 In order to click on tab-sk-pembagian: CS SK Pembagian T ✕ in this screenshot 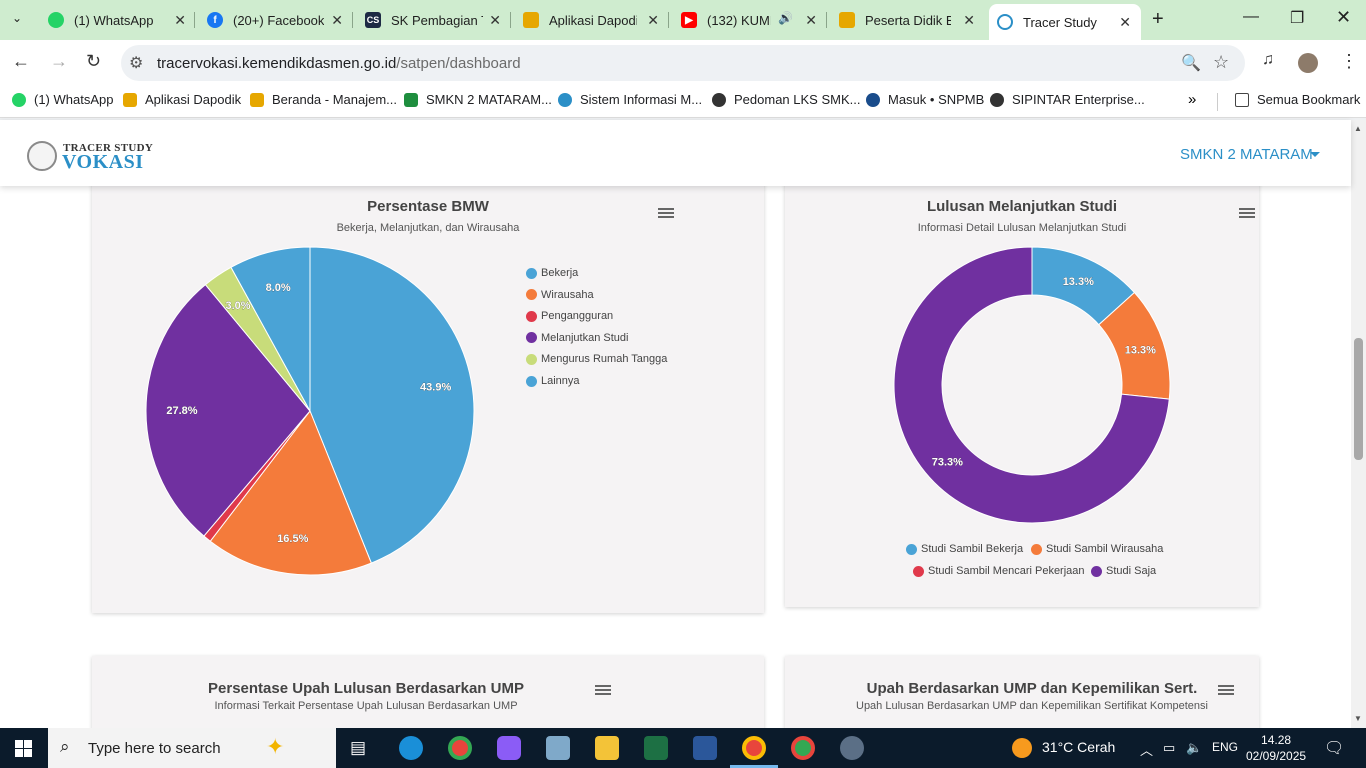, I will do `click(433, 20)`.